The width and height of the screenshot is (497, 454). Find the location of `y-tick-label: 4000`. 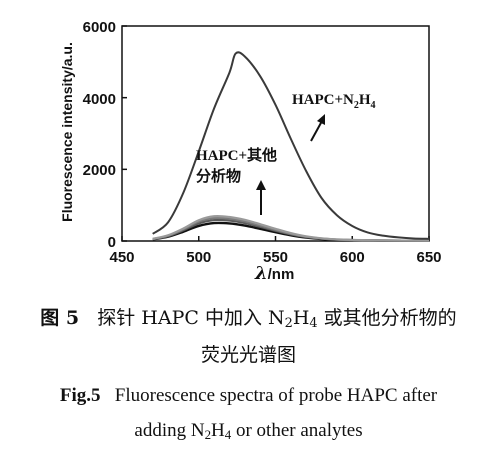

y-tick-label: 4000 is located at coordinates (99, 99).